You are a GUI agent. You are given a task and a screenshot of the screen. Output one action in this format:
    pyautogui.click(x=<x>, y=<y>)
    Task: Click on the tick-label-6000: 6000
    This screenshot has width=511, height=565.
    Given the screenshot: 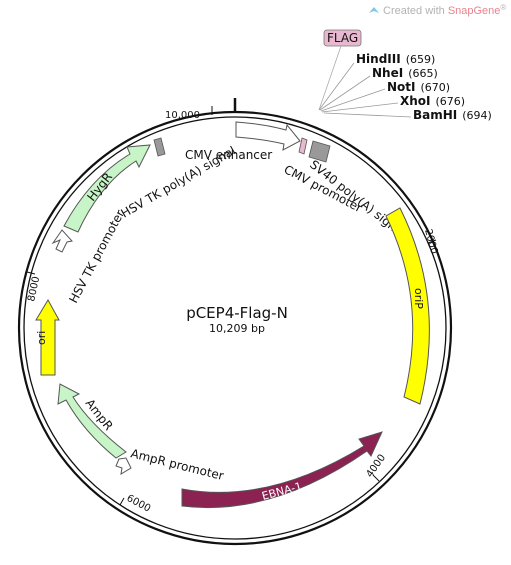 What is the action you would take?
    pyautogui.click(x=139, y=504)
    